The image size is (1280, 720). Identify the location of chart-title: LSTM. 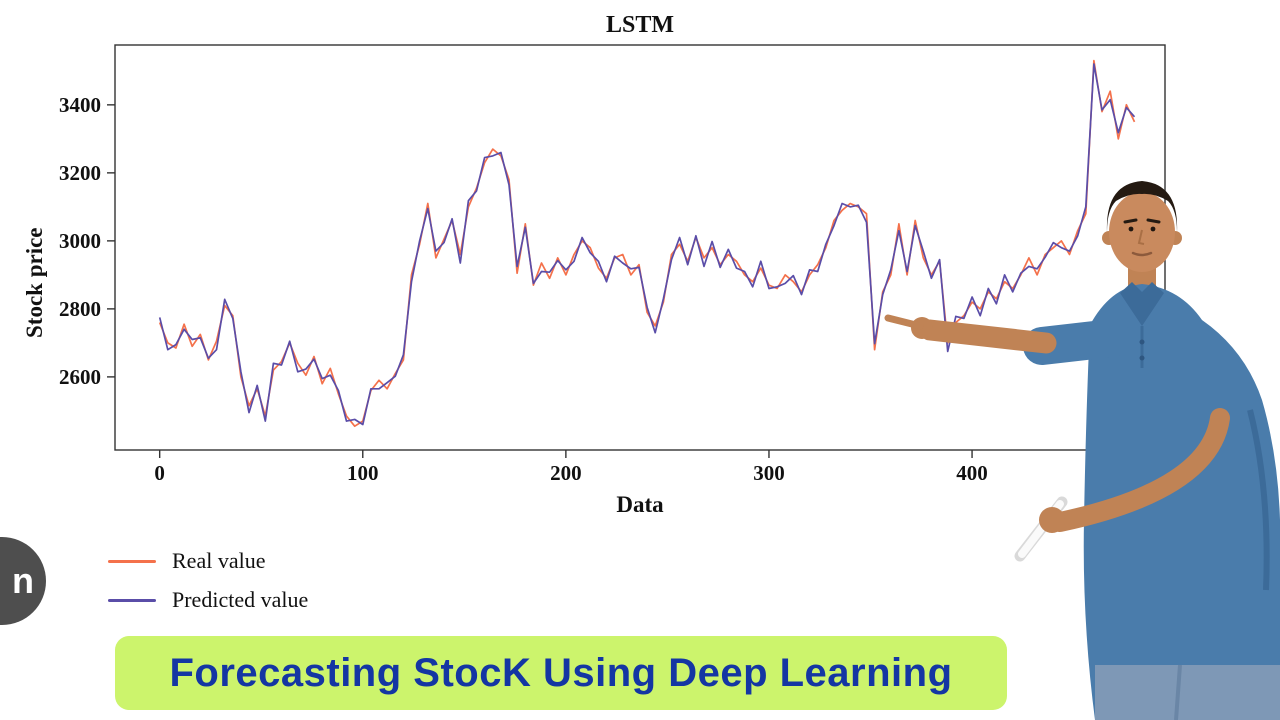
(639, 25).